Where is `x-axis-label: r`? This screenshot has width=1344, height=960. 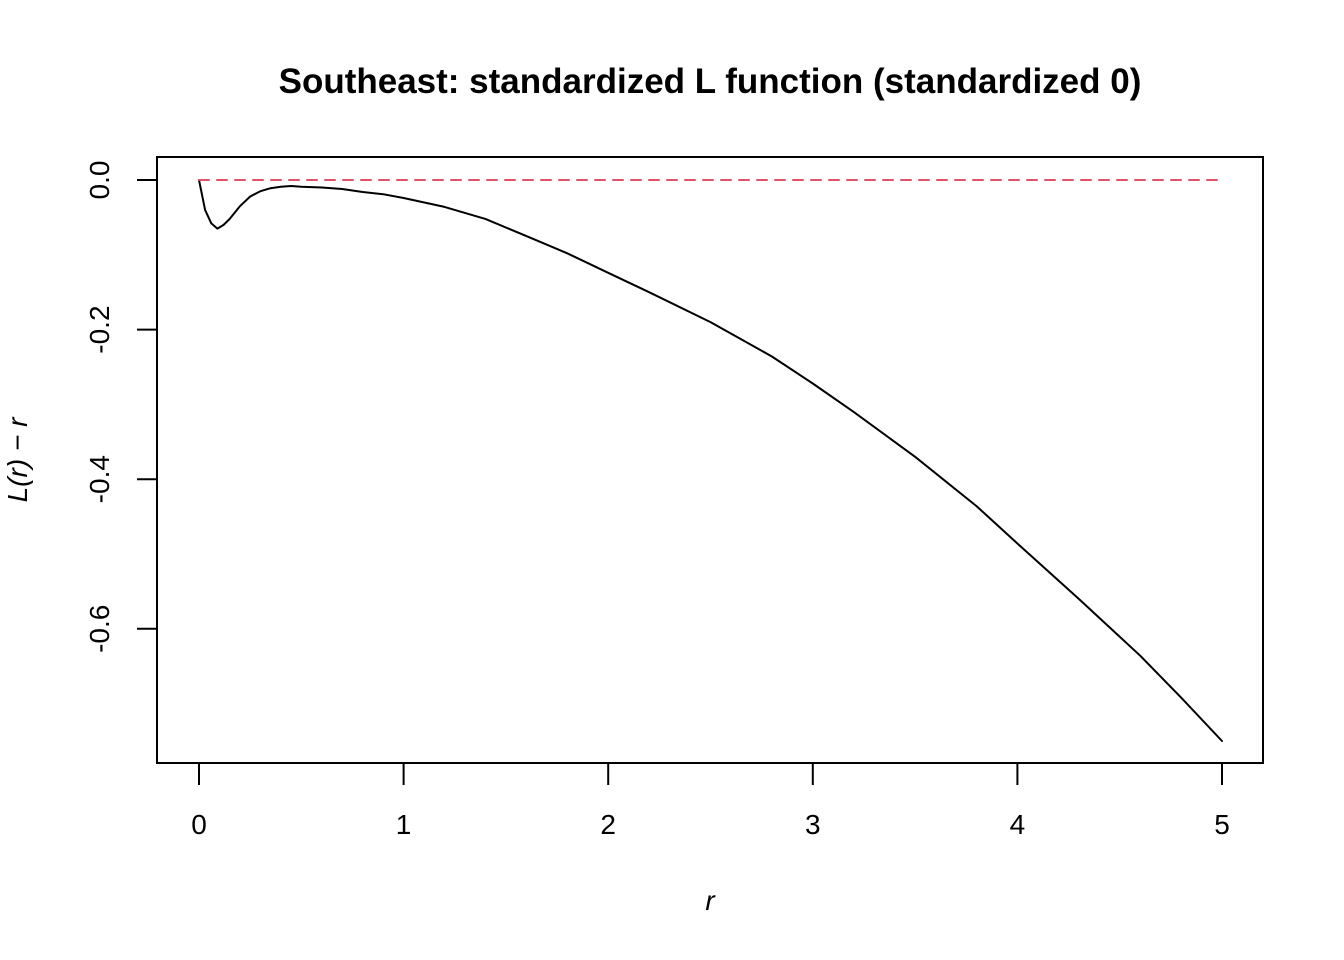 x-axis-label: r is located at coordinates (710, 900).